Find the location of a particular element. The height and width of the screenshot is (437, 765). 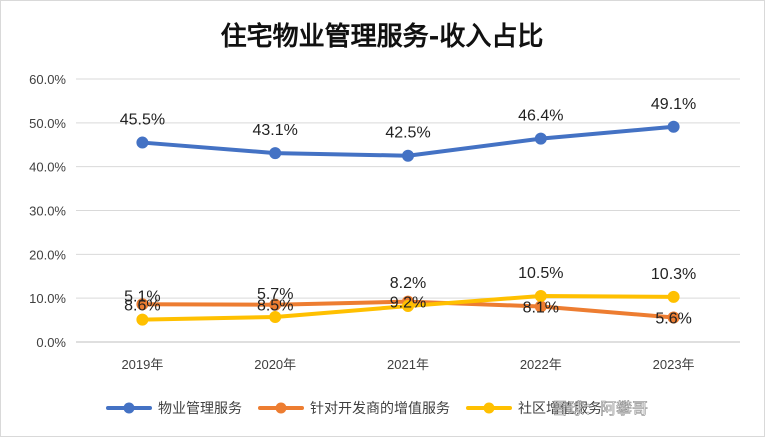

watermark-text: 雪球：阿攀哥 is located at coordinates (600, 408).